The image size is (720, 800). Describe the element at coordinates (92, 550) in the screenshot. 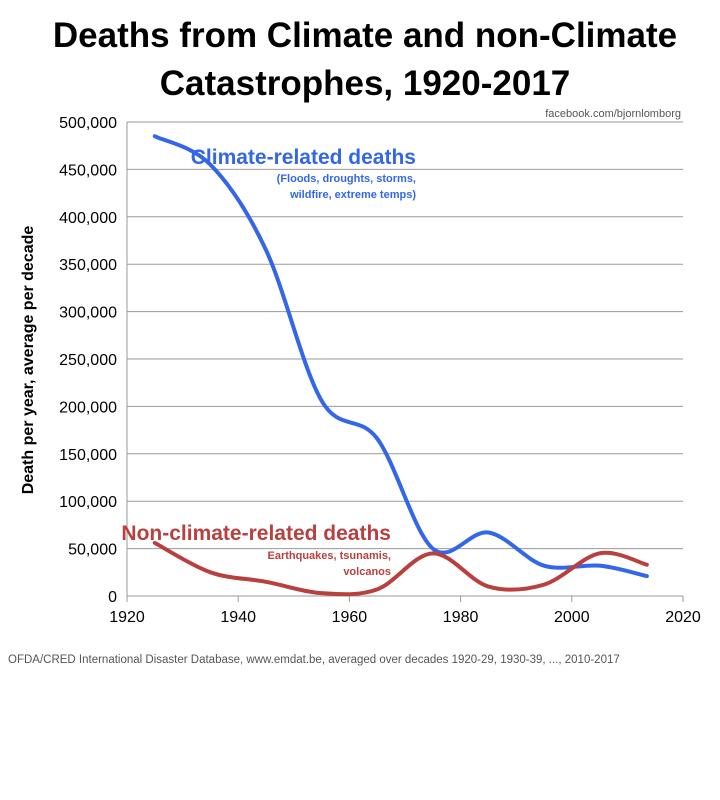

I see `y-tick-label: 50,000` at that location.